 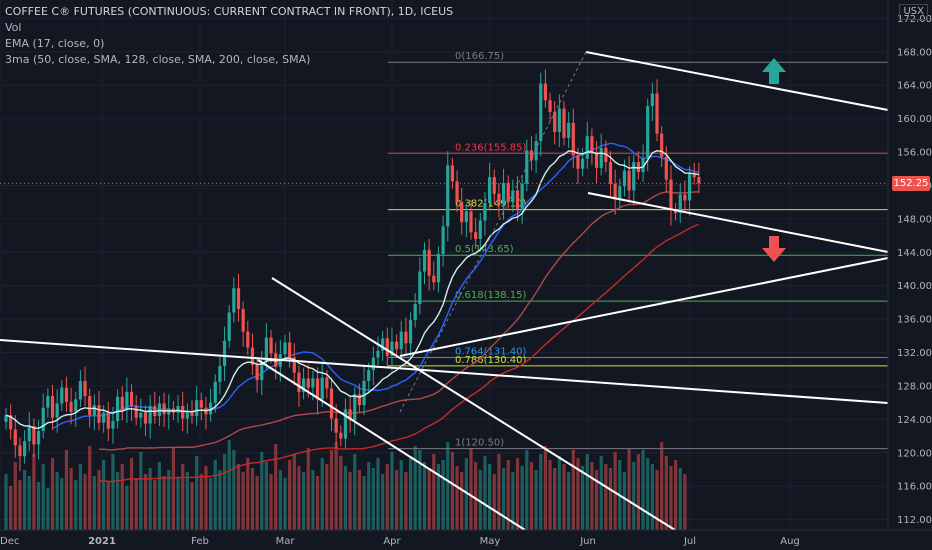 I want to click on price-axis-tick: 132.00, so click(x=914, y=353).